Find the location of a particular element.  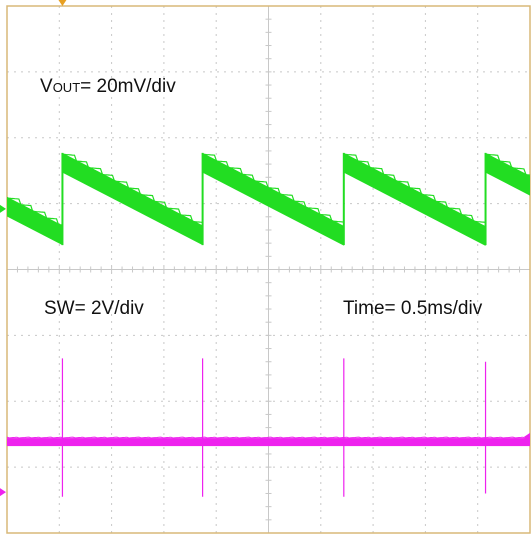

vout-label-subscript: OUT is located at coordinates (67, 87).